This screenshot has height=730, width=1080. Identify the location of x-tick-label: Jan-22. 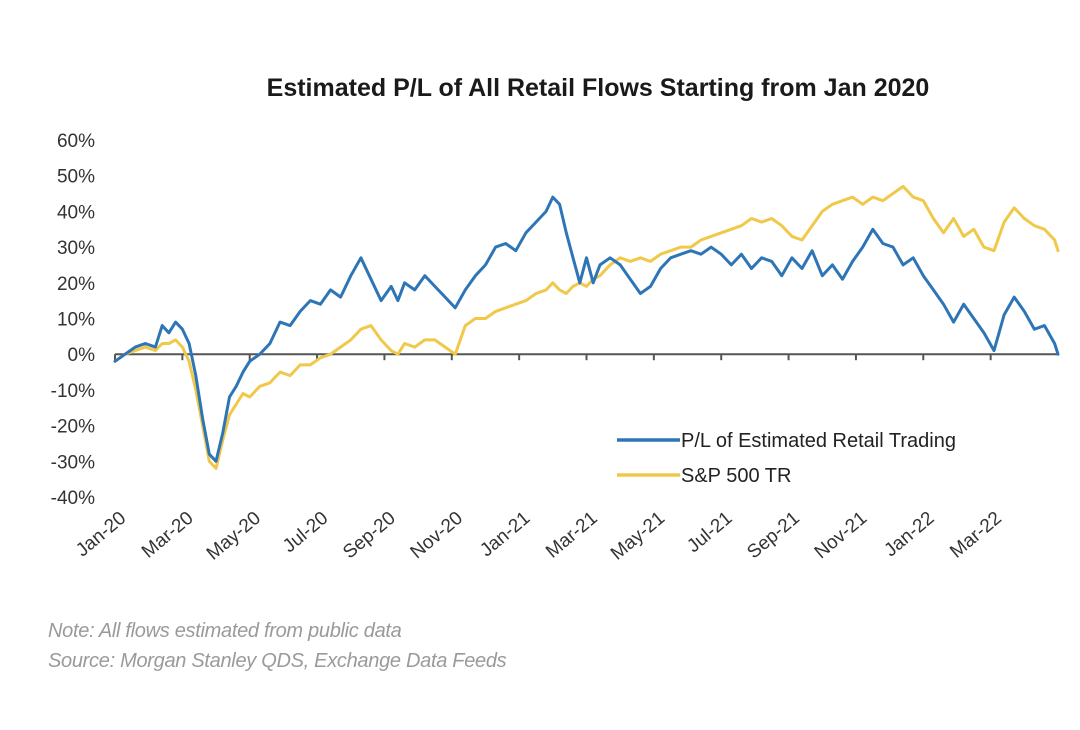
(909, 534).